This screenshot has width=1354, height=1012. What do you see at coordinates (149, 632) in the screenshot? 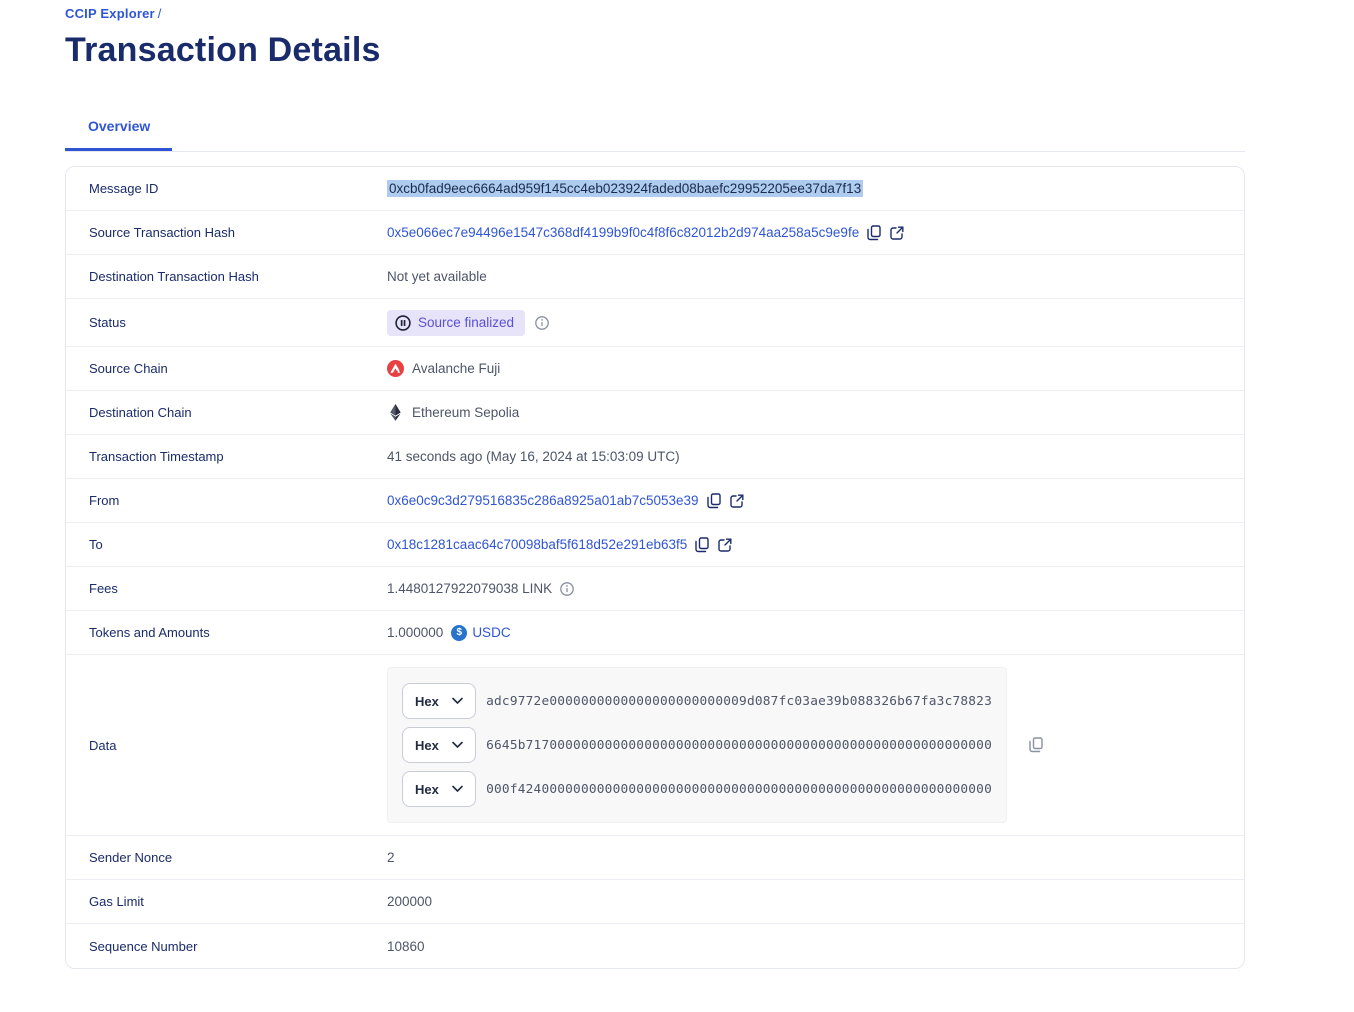
I see `tokens-amounts-label: Tokens and Amounts` at bounding box center [149, 632].